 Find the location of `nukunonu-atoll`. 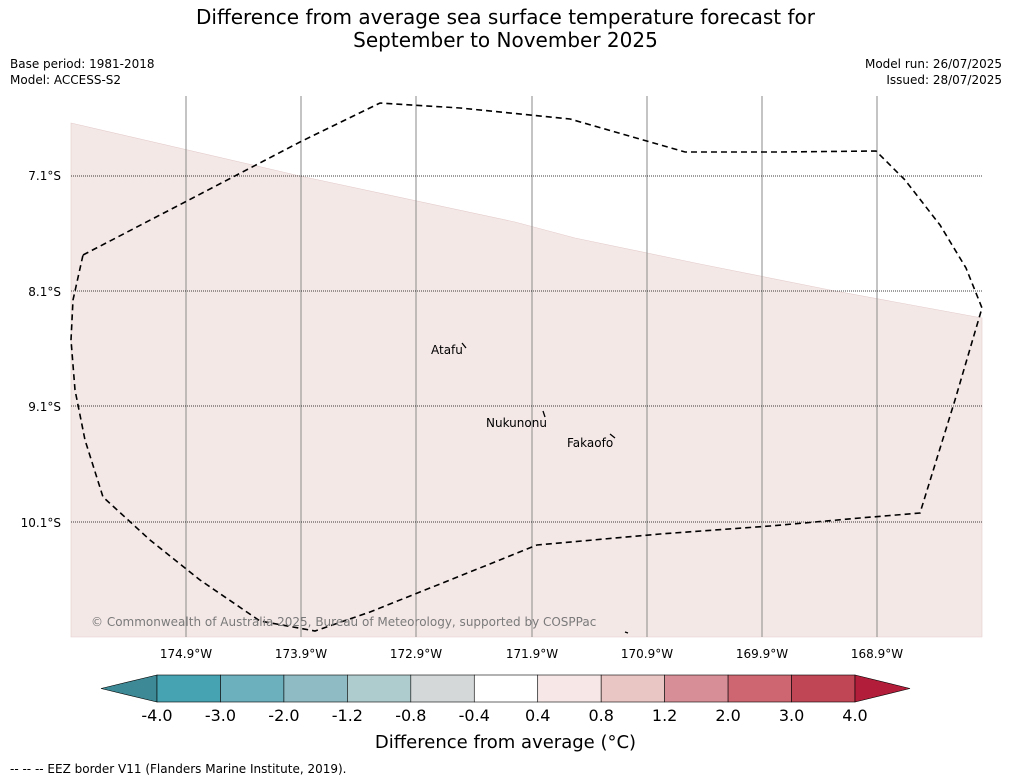

nukunonu-atoll is located at coordinates (544, 414).